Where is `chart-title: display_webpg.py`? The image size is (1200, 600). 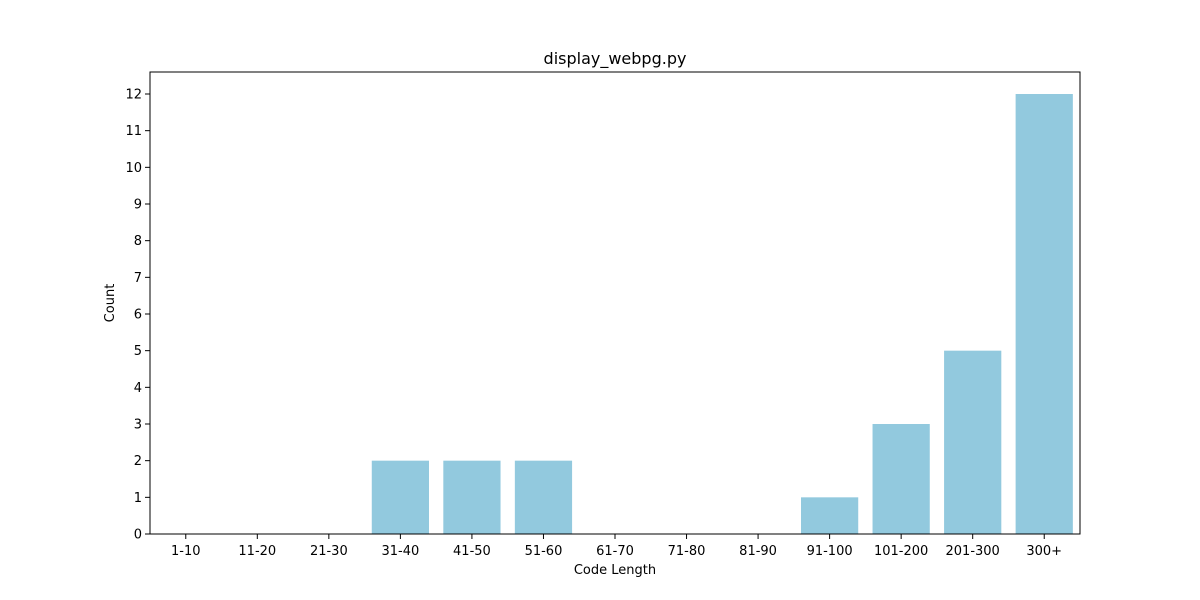
chart-title: display_webpg.py is located at coordinates (615, 59).